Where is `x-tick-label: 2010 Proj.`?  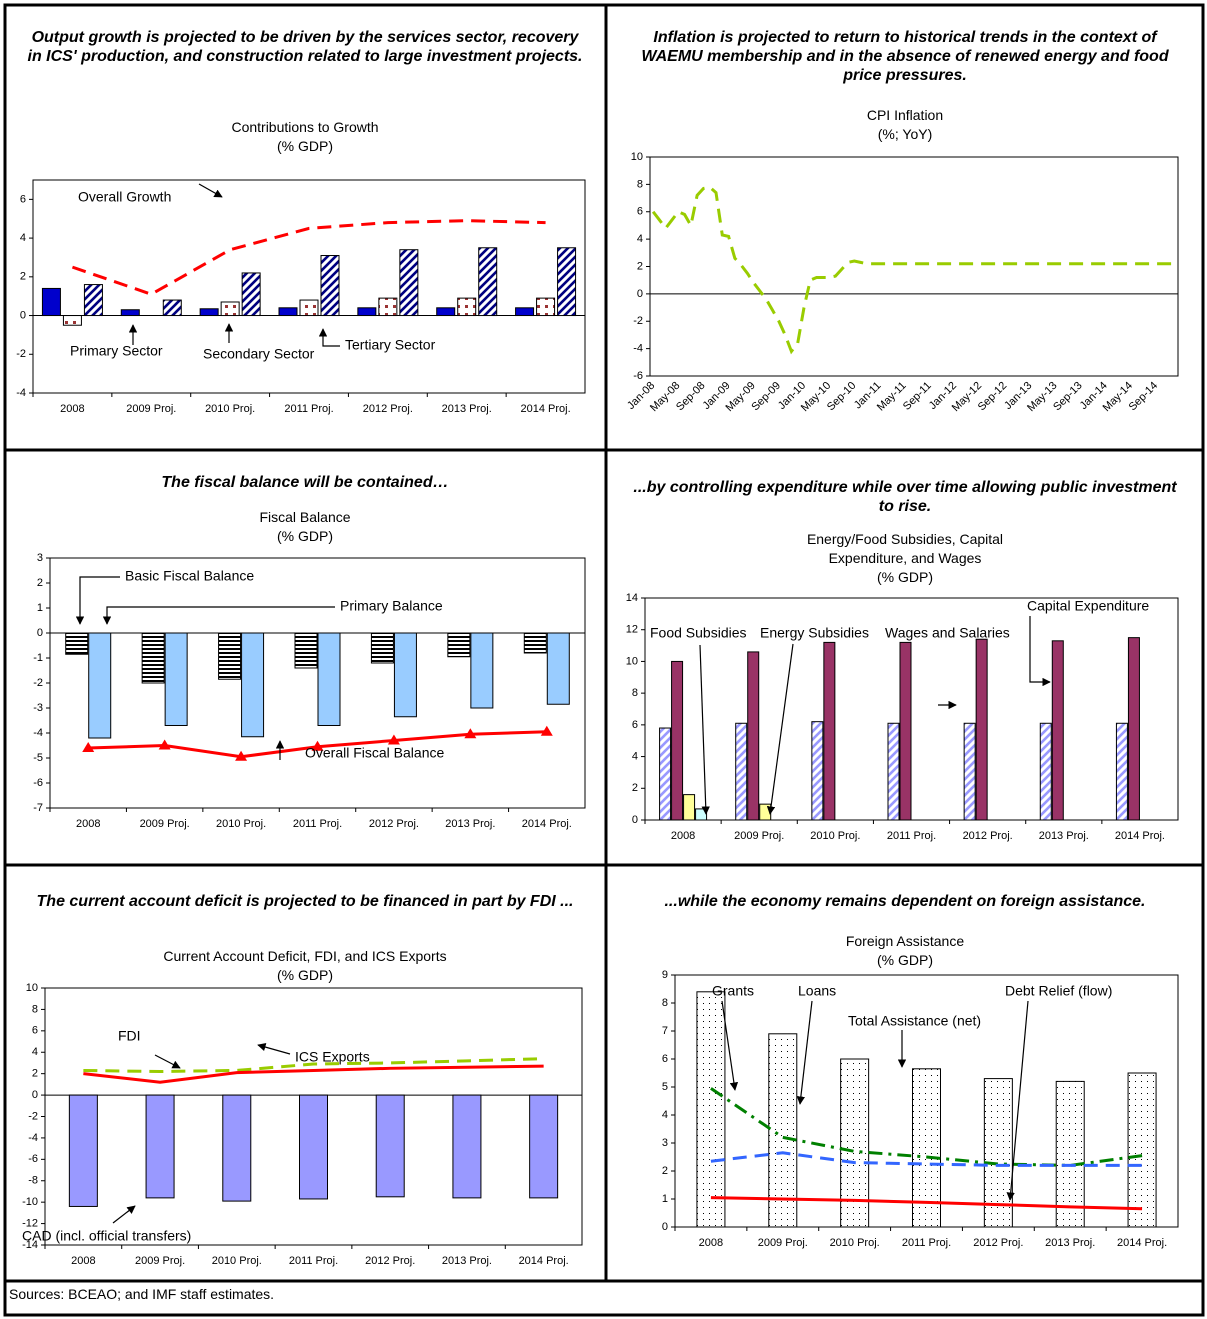
x-tick-label: 2010 Proj. is located at coordinates (241, 824).